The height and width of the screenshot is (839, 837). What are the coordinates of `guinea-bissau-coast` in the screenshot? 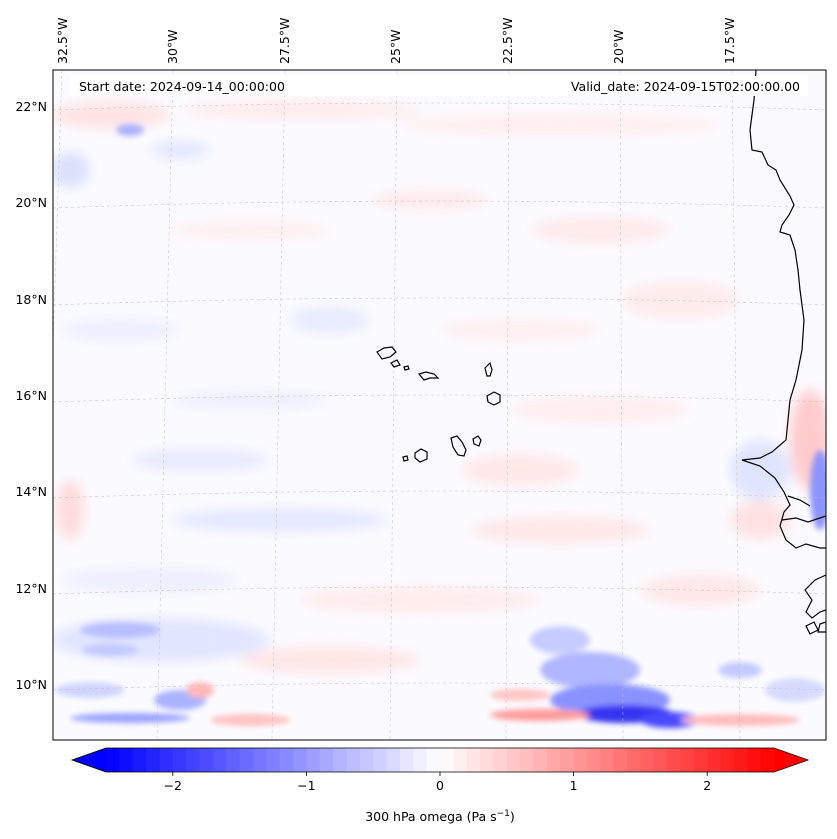 It's located at (815, 596).